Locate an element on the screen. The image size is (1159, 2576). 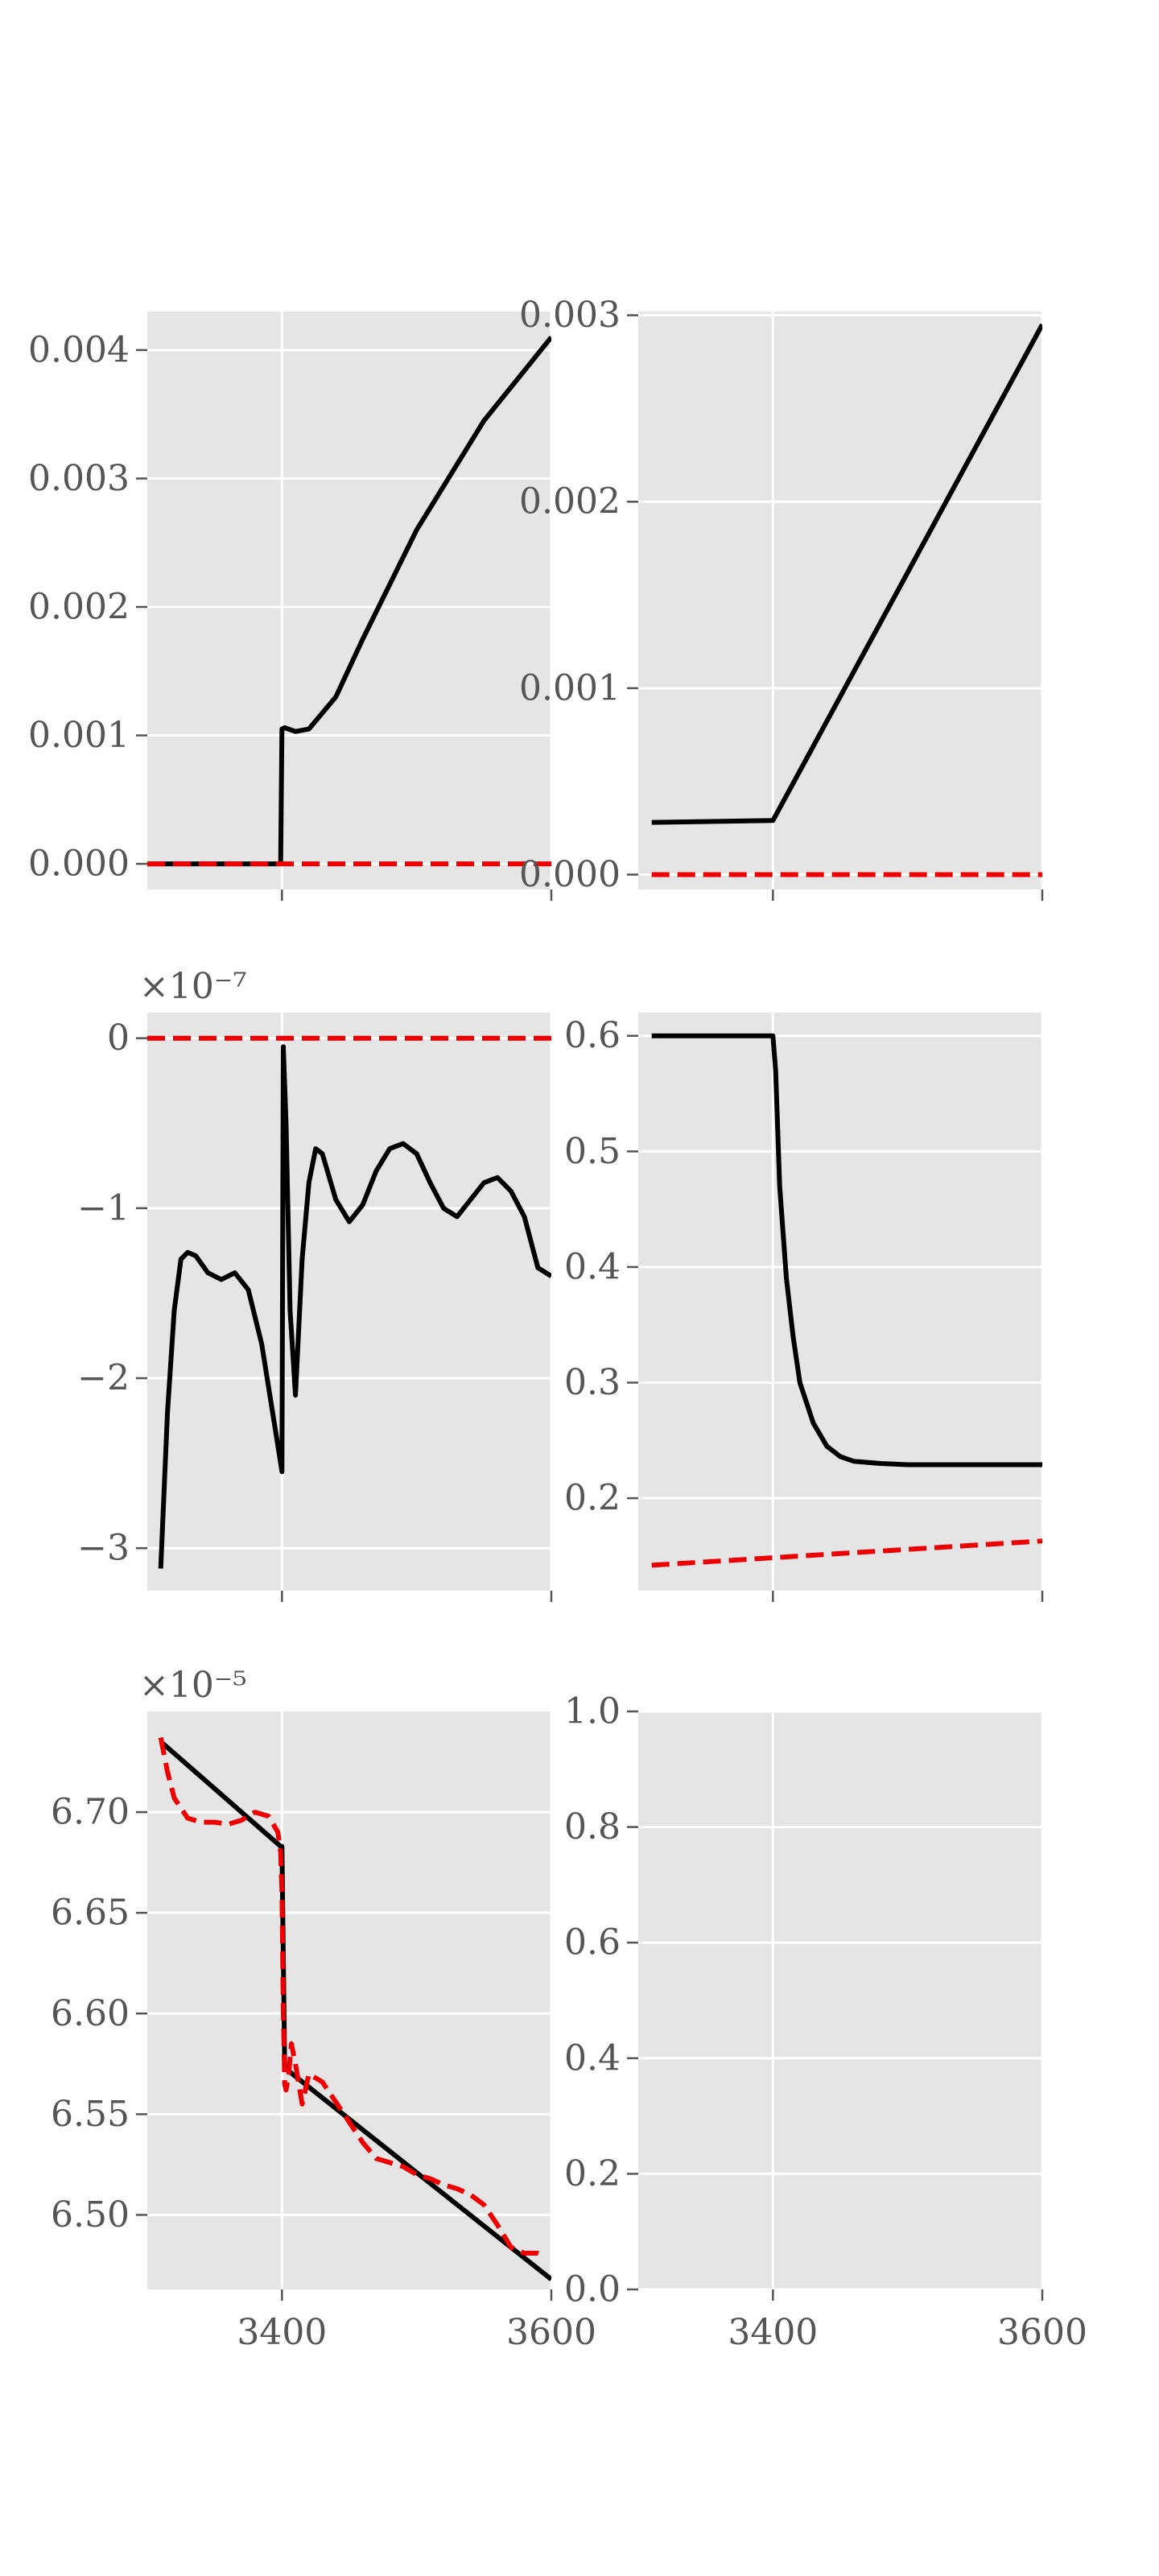
y-tick-label: 0.004 is located at coordinates (79, 349).